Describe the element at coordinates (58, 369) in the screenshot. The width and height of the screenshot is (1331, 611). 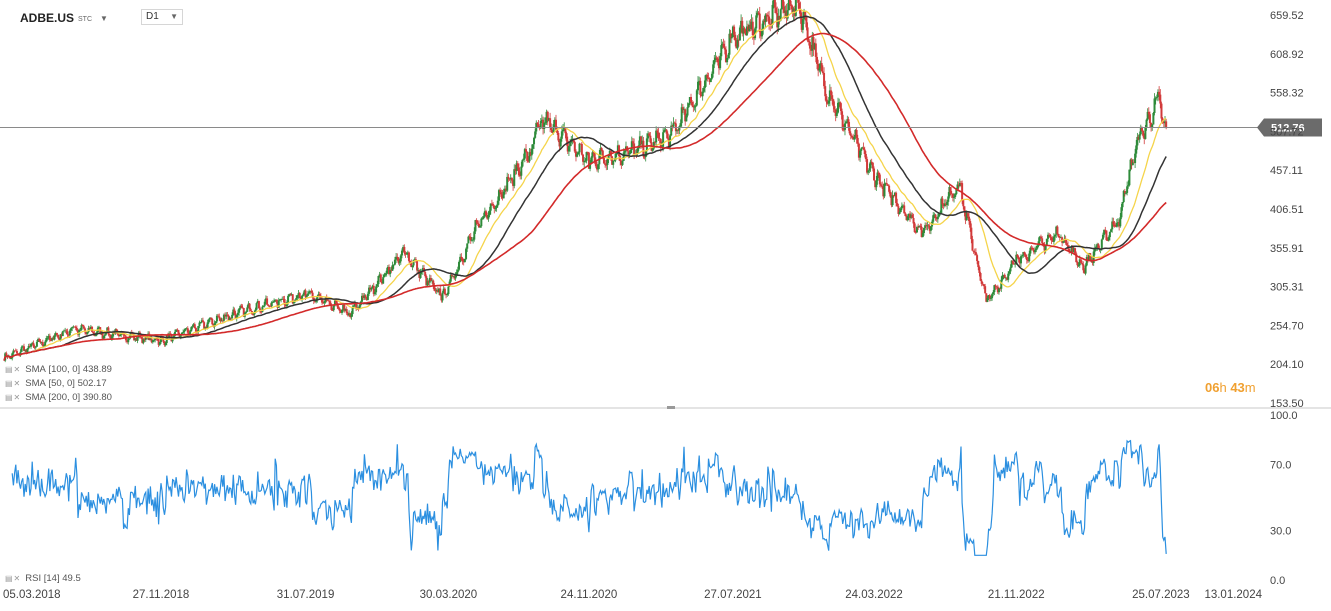
I see `legend-sma100: ▤✕ SMA [100, 0] 438.89` at that location.